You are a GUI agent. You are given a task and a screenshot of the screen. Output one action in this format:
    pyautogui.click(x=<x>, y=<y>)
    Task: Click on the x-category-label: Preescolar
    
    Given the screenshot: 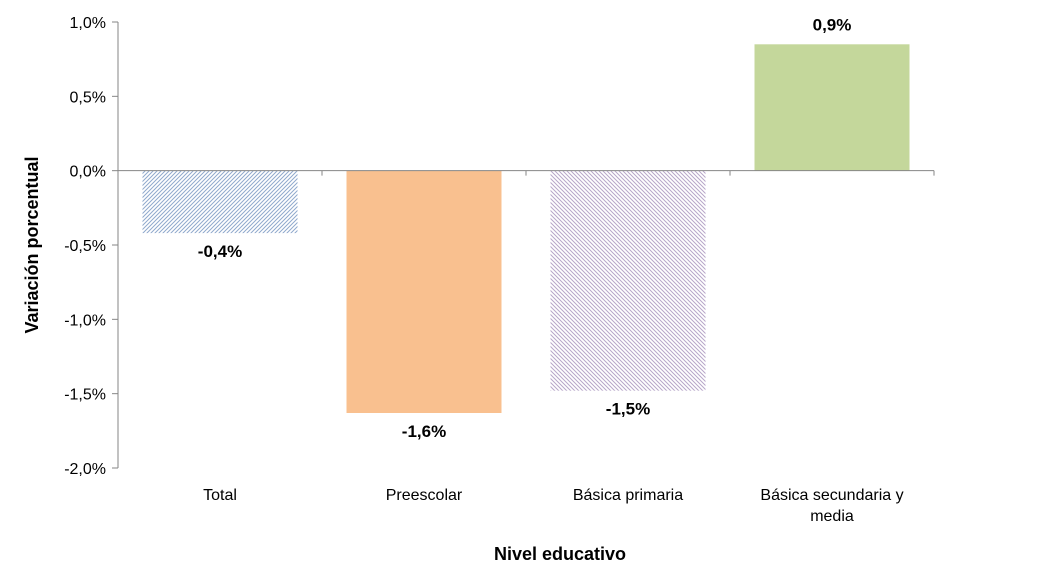 What is the action you would take?
    pyautogui.click(x=424, y=495)
    